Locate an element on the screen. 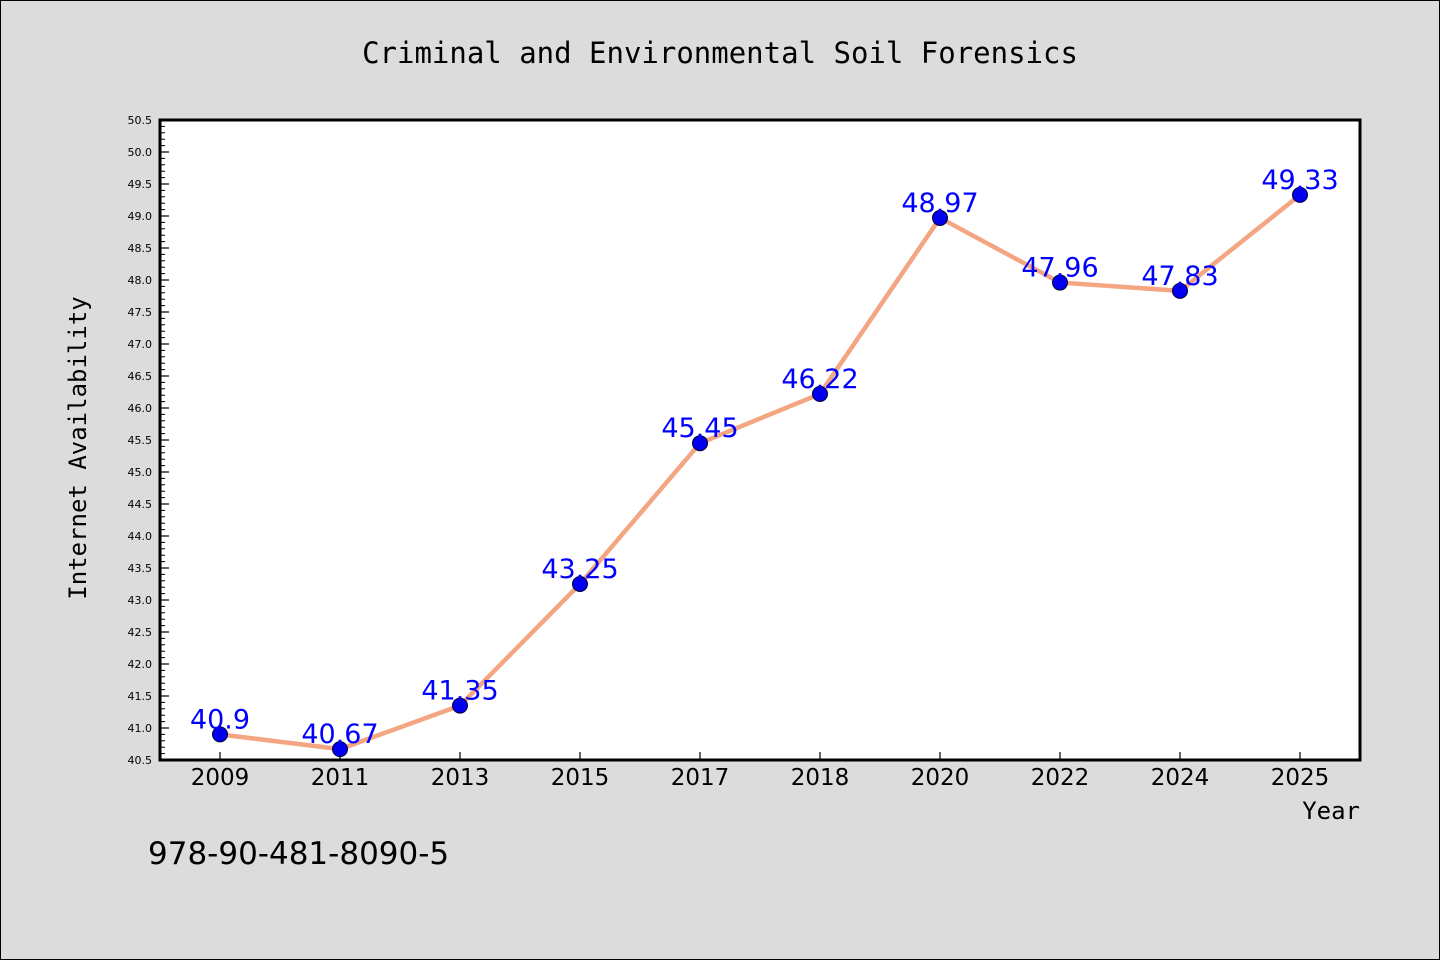 The image size is (1440, 960). y-tick-label: 49.5 is located at coordinates (140, 184).